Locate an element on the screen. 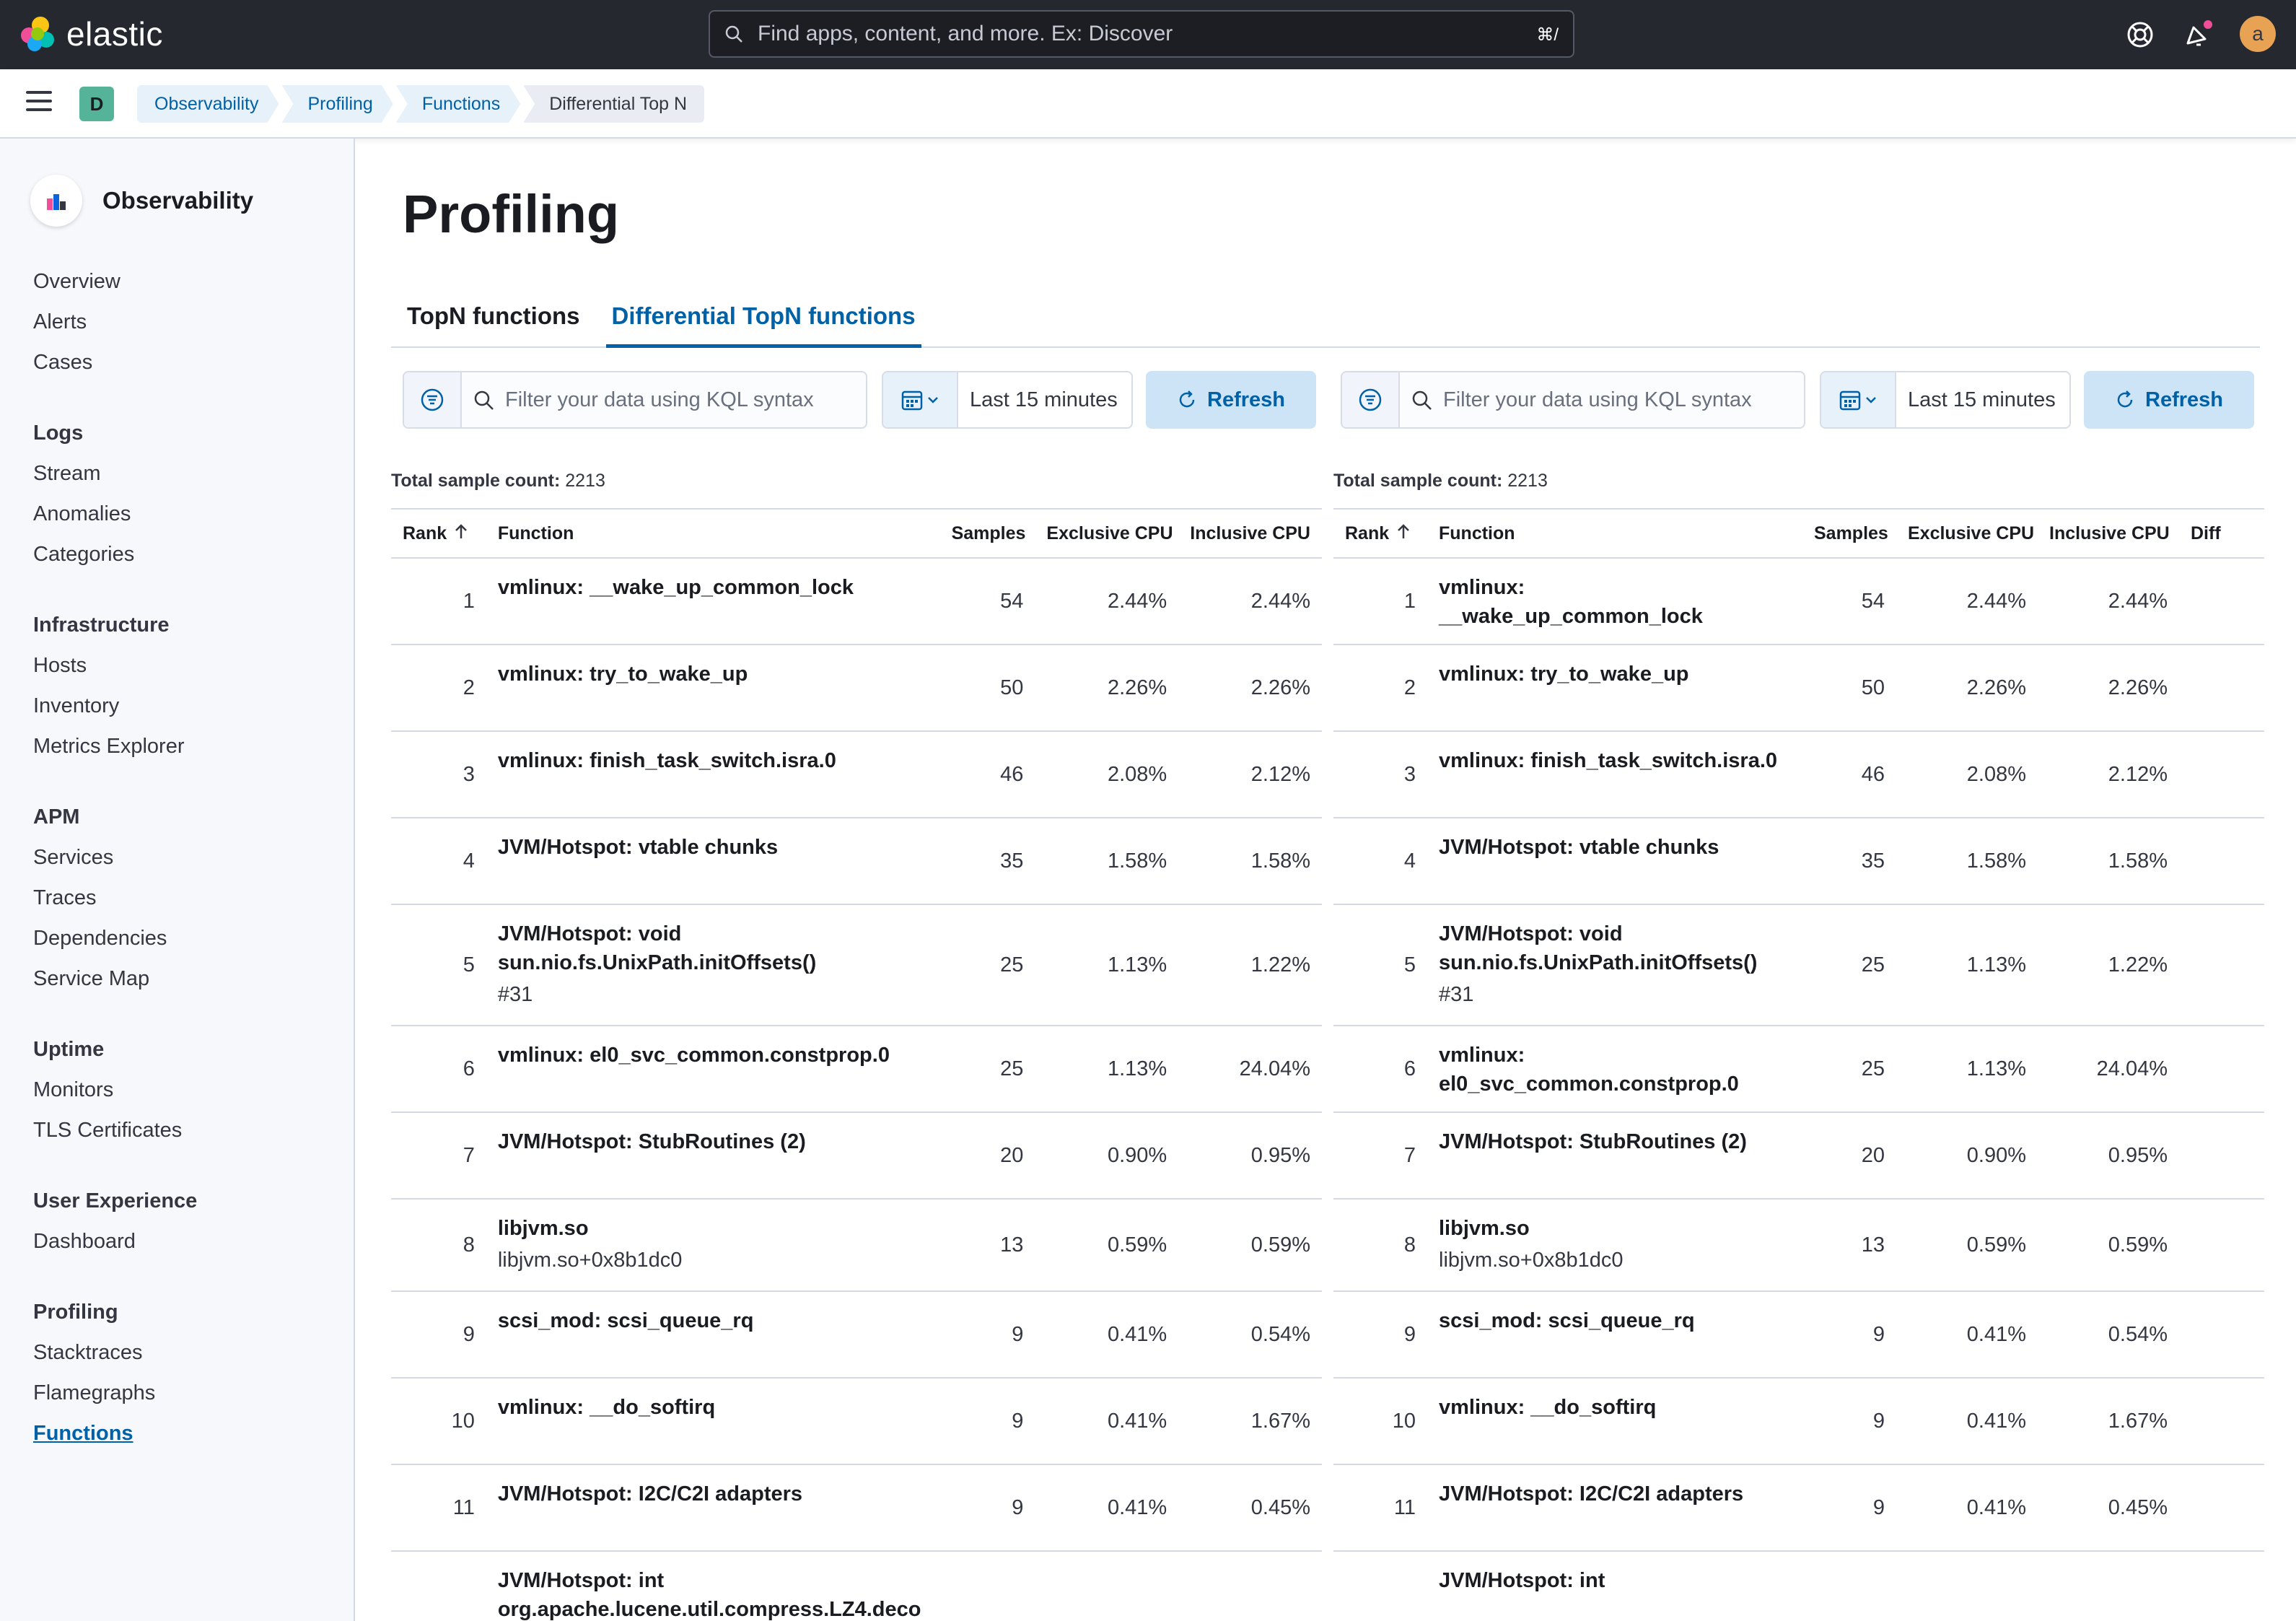 Image resolution: width=2296 pixels, height=1621 pixels. date-picker-right: Last 15 minutes is located at coordinates (1945, 400).